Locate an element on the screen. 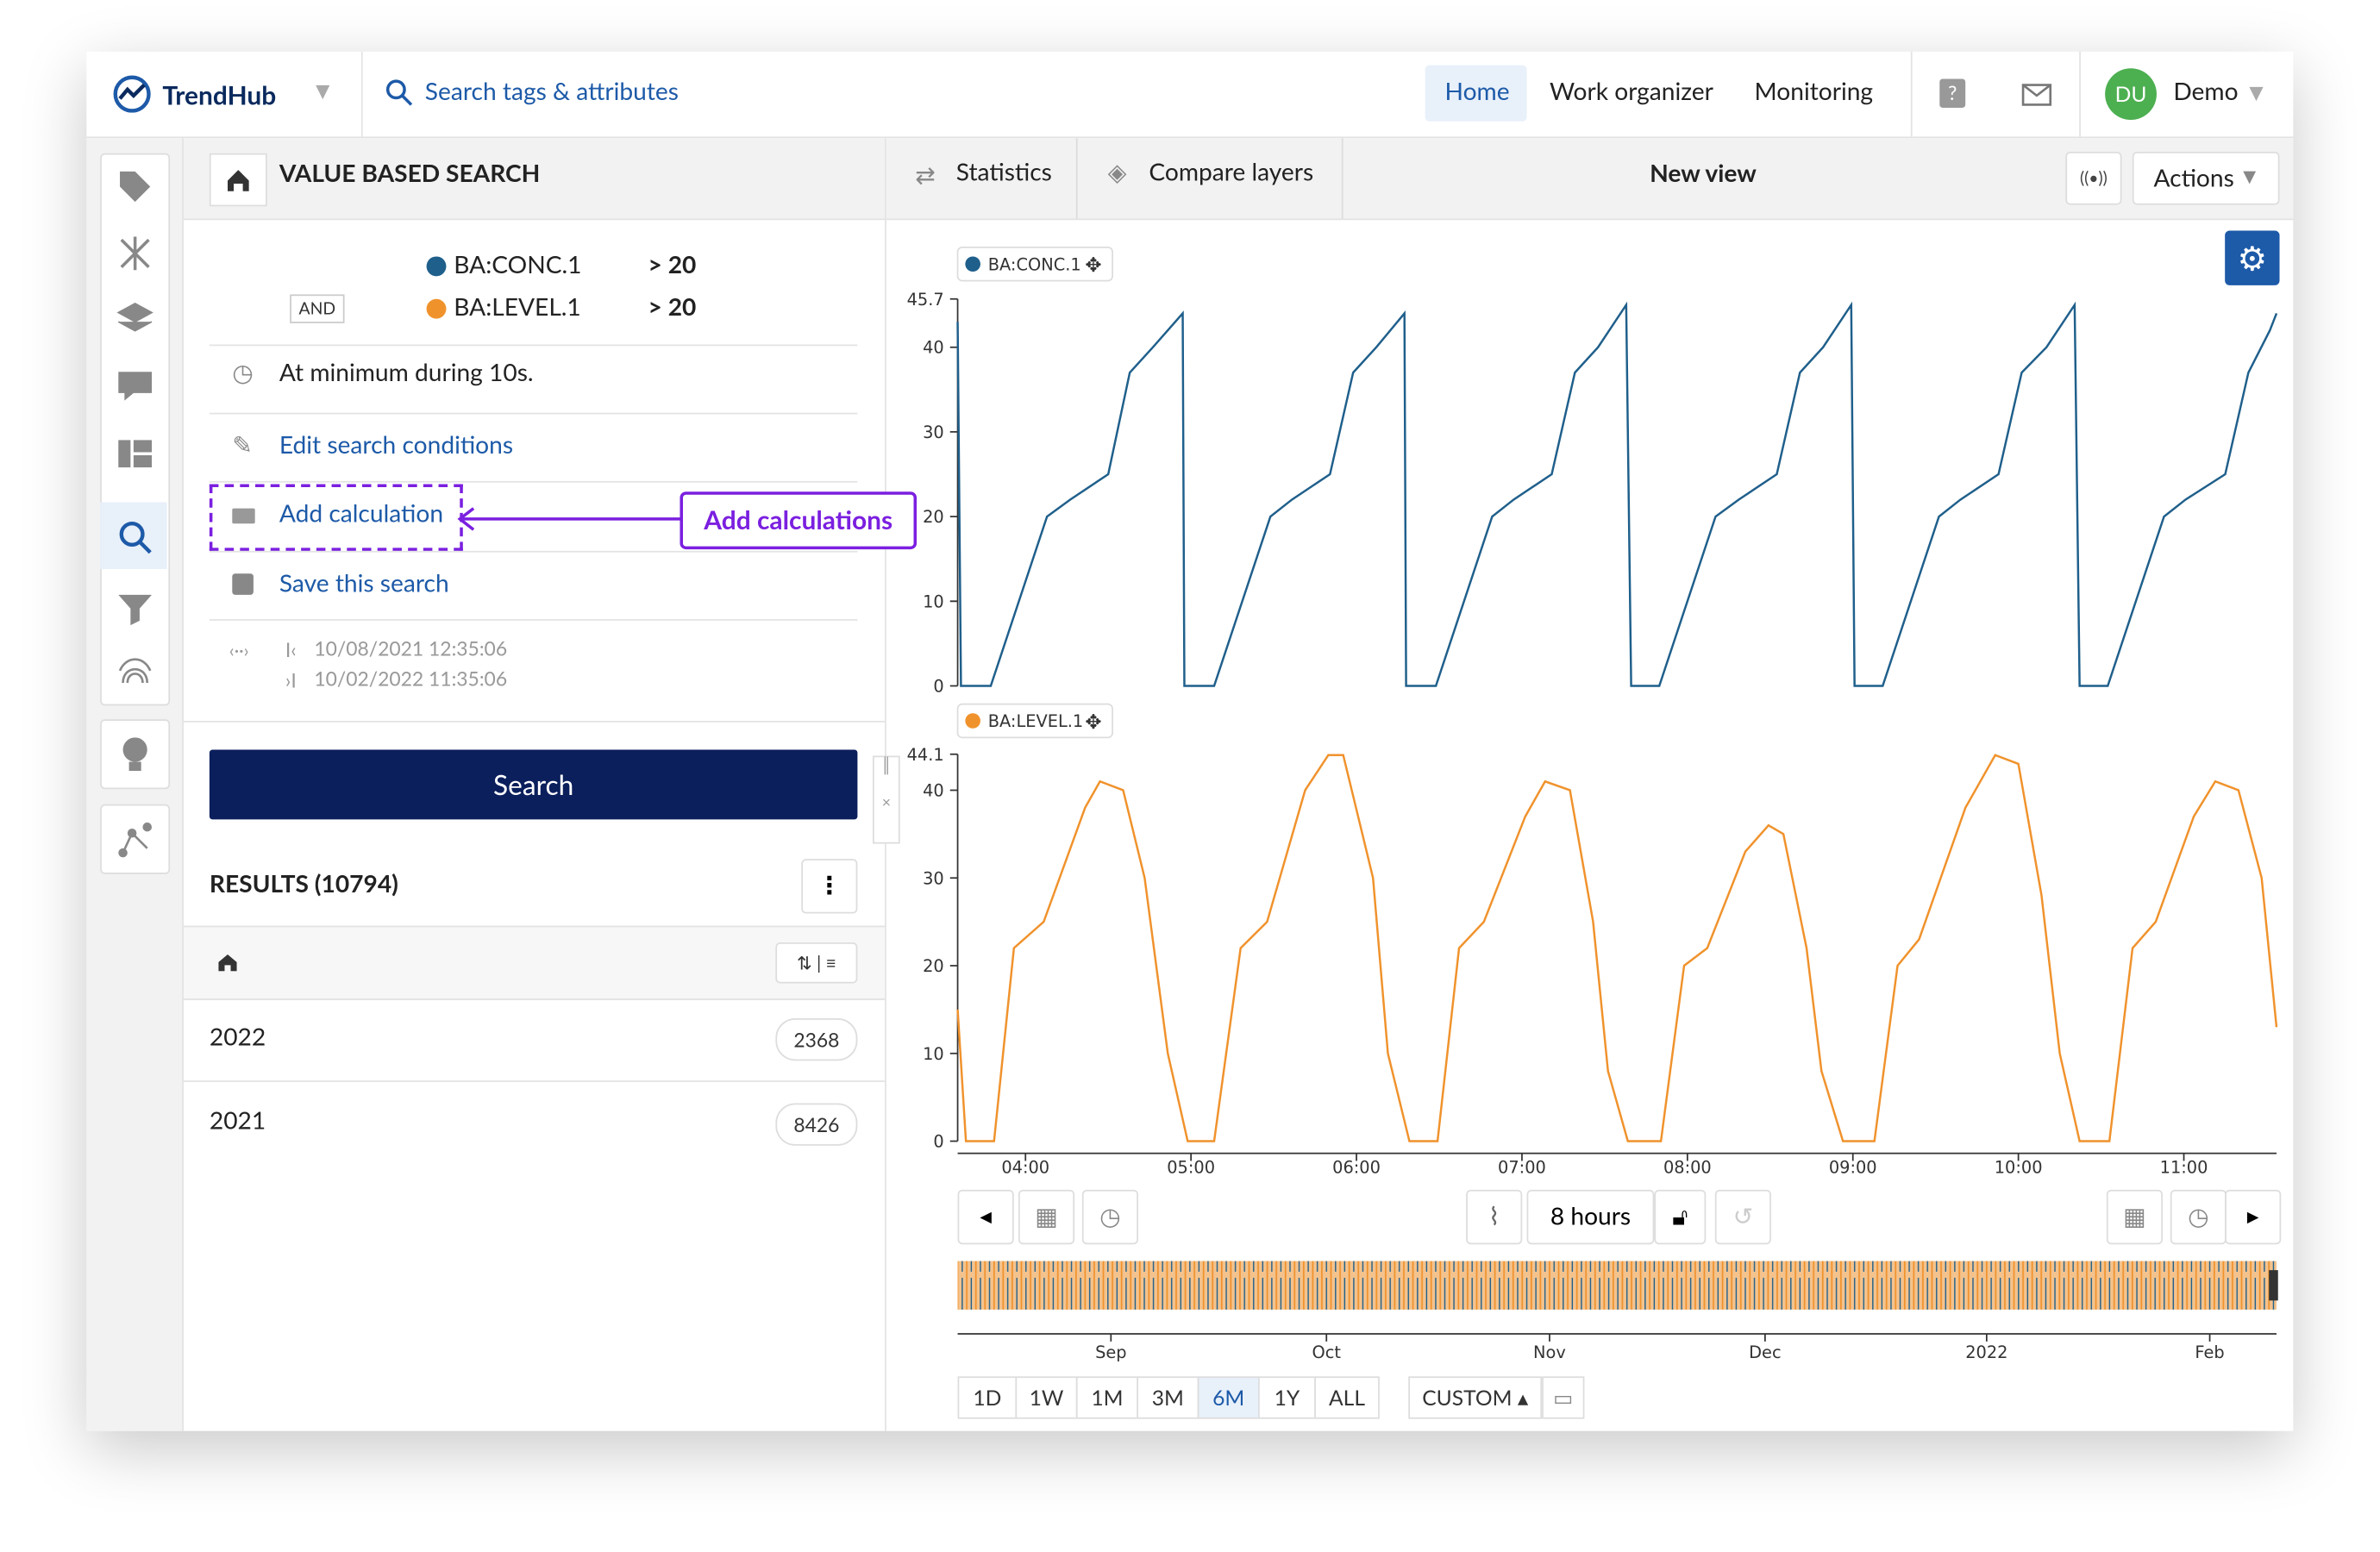 The image size is (2380, 1552). nav-work-organizer: Work organizer is located at coordinates (1631, 92).